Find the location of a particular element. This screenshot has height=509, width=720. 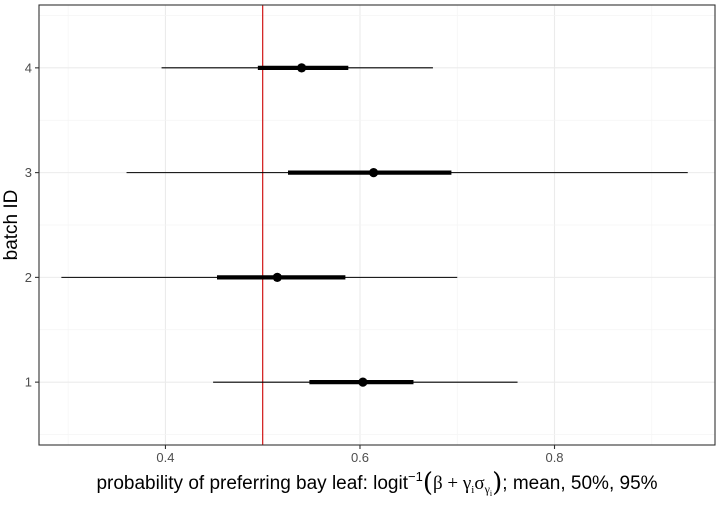

x-title-sigma-sub: γ is located at coordinates (487, 489).